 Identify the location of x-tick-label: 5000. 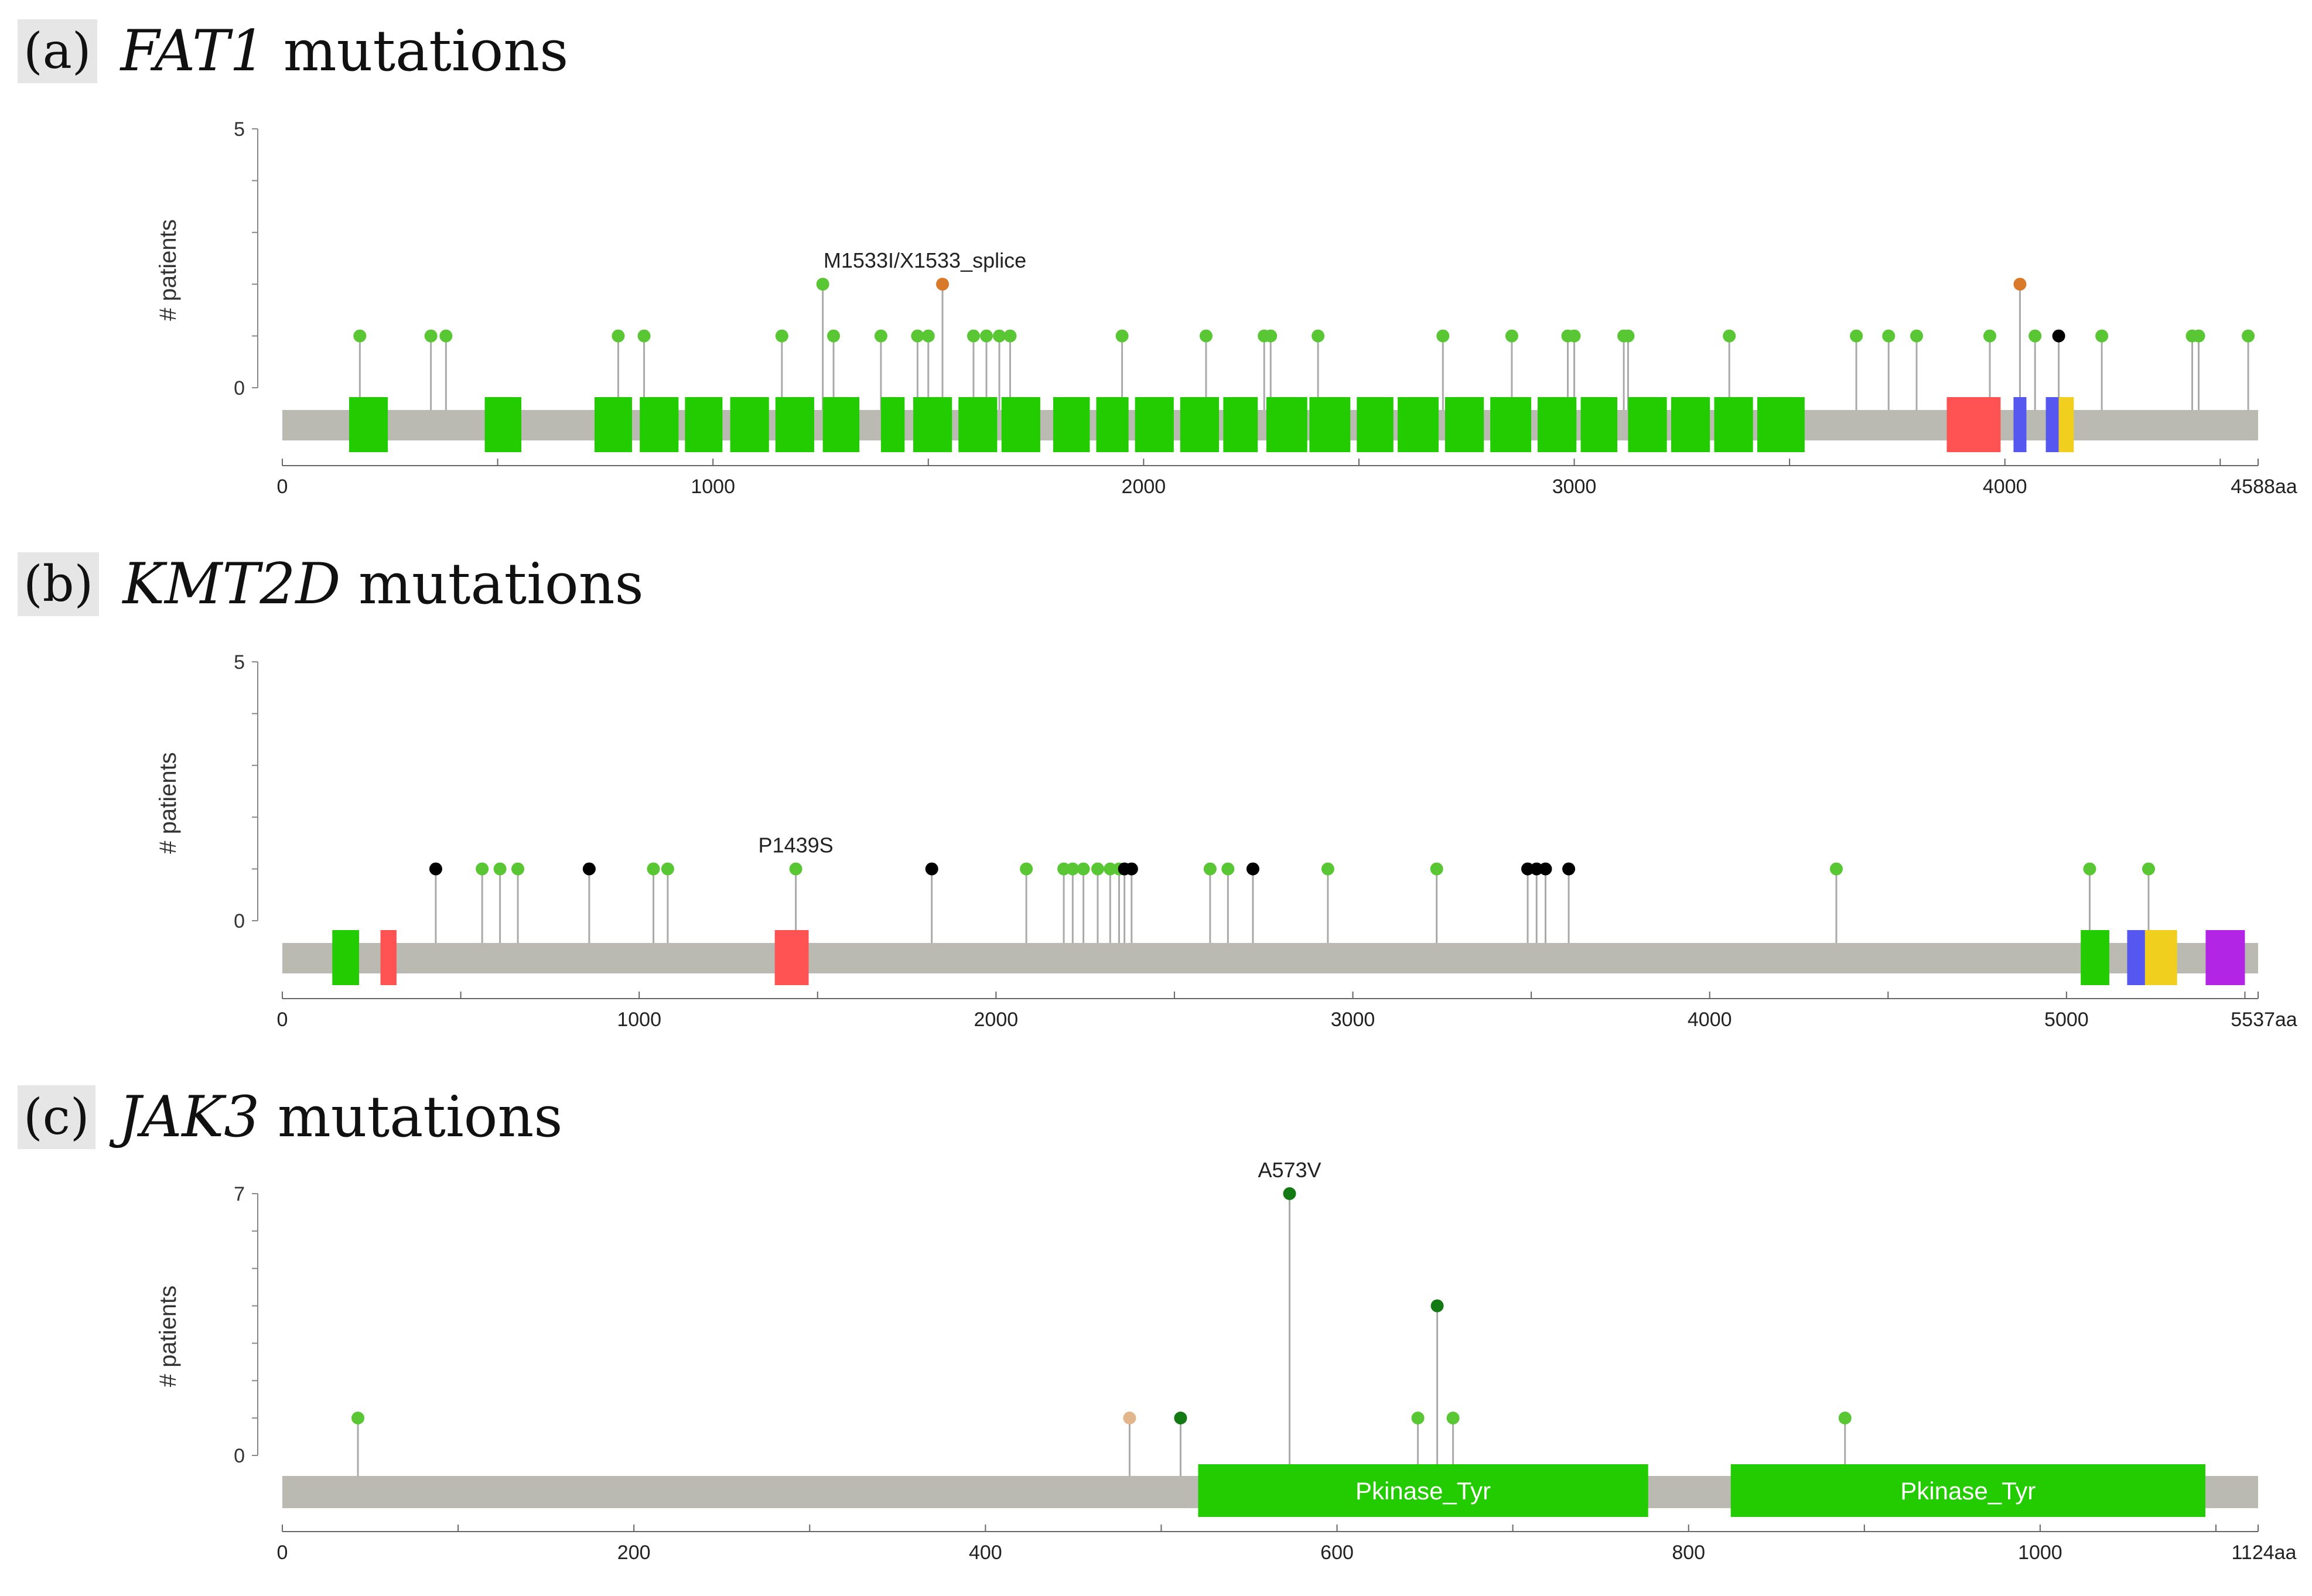
(2066, 1020).